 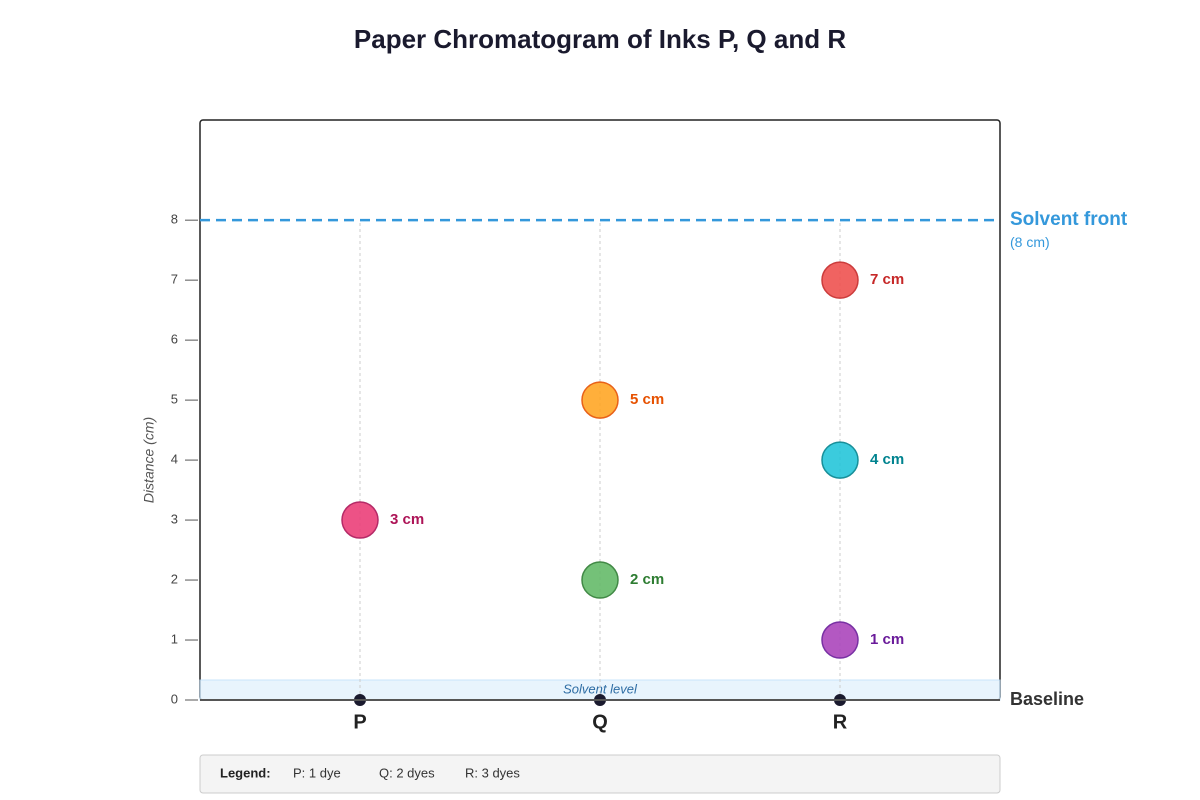 I want to click on y-tick-label: 7, so click(x=174, y=279).